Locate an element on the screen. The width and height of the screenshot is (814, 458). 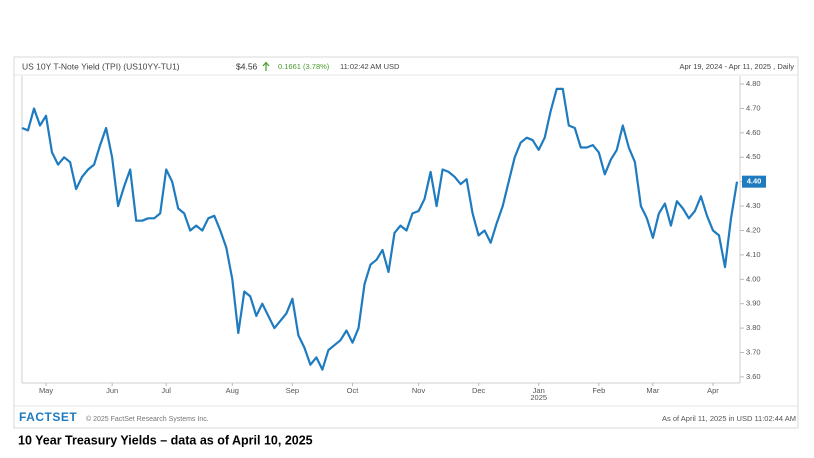
x-tick-label: Jun is located at coordinates (112, 390).